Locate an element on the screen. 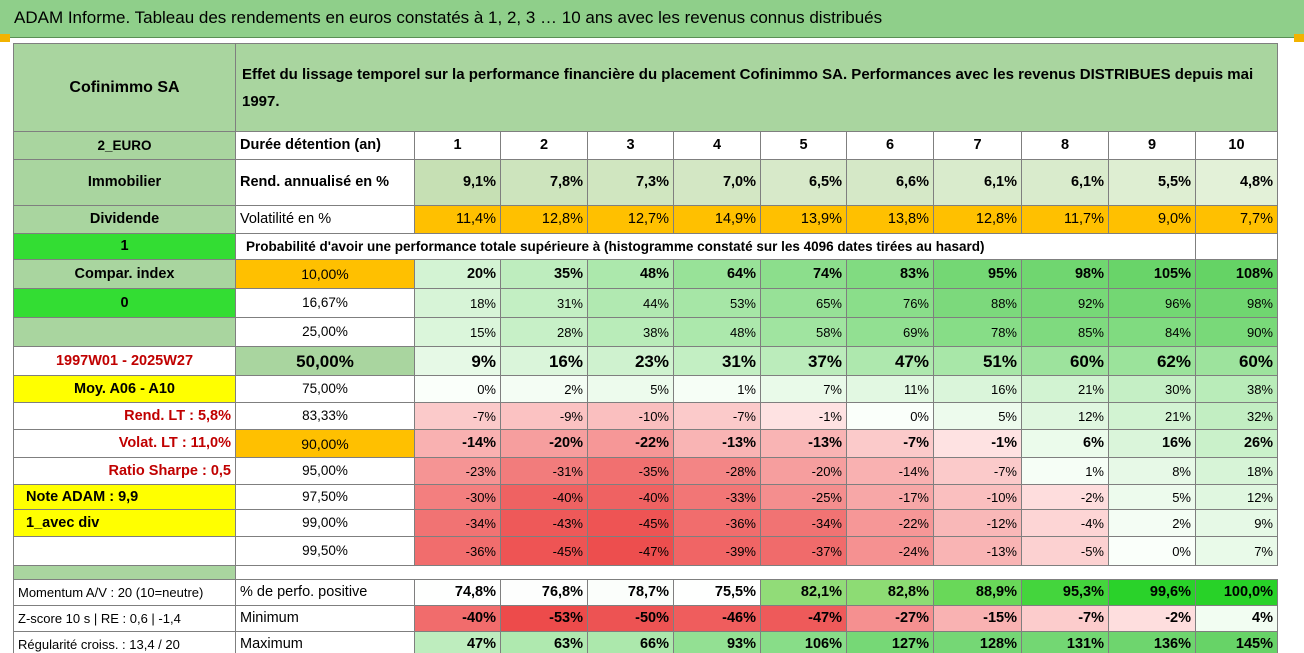 The width and height of the screenshot is (1304, 653). left-panel-cell: Volat. LT : 11,0% is located at coordinates (124, 443).